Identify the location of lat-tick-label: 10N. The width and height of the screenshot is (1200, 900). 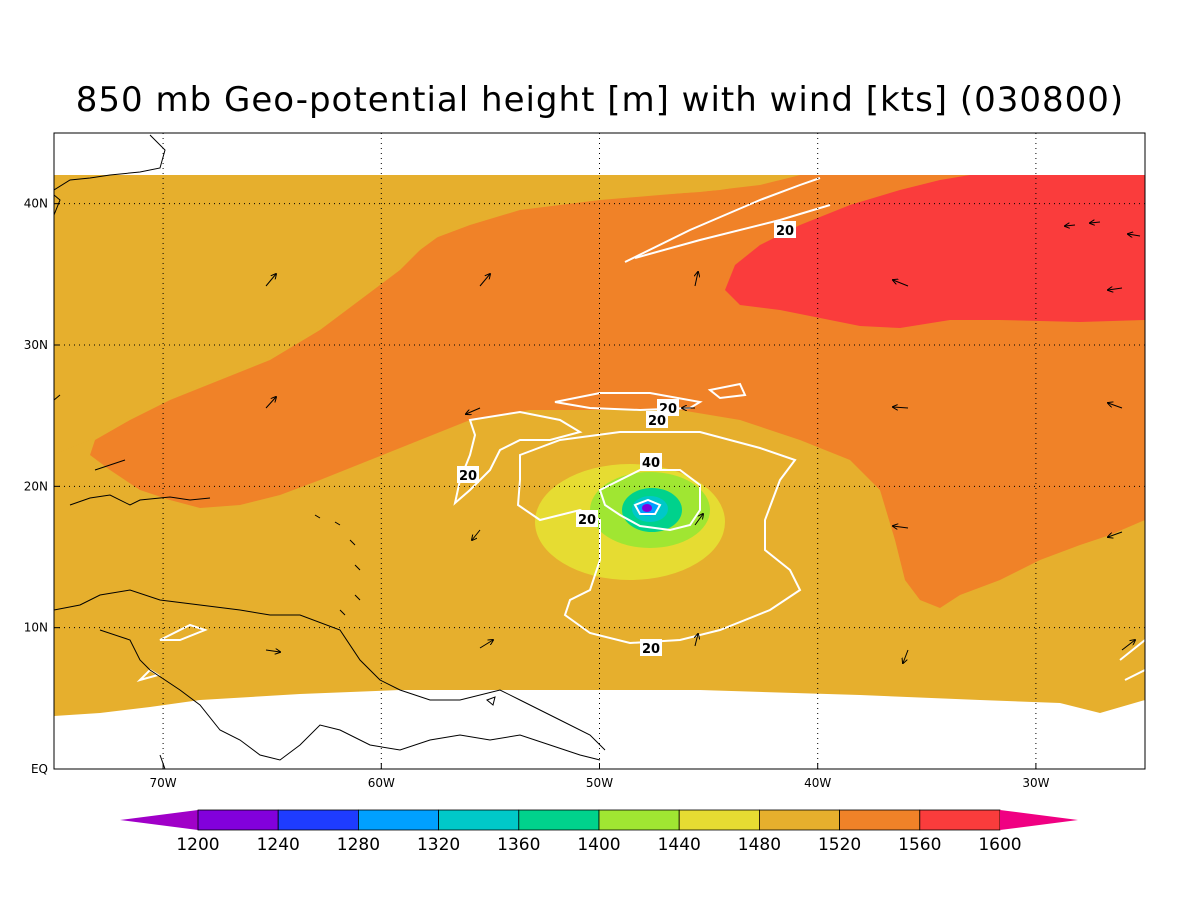
(36, 628).